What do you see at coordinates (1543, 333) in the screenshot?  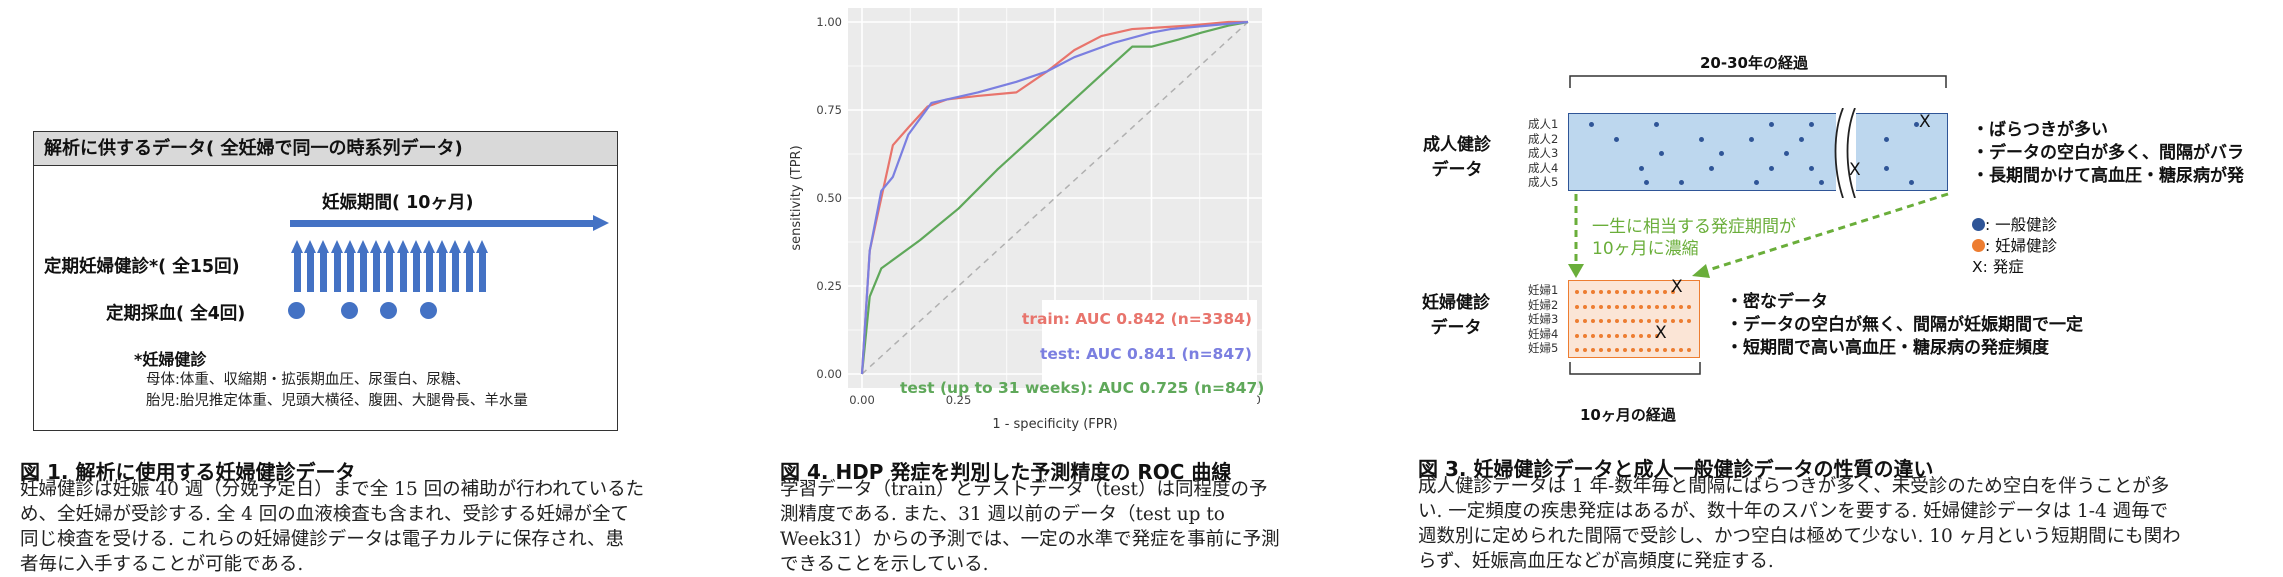 I see `row-label: 妊婦4` at bounding box center [1543, 333].